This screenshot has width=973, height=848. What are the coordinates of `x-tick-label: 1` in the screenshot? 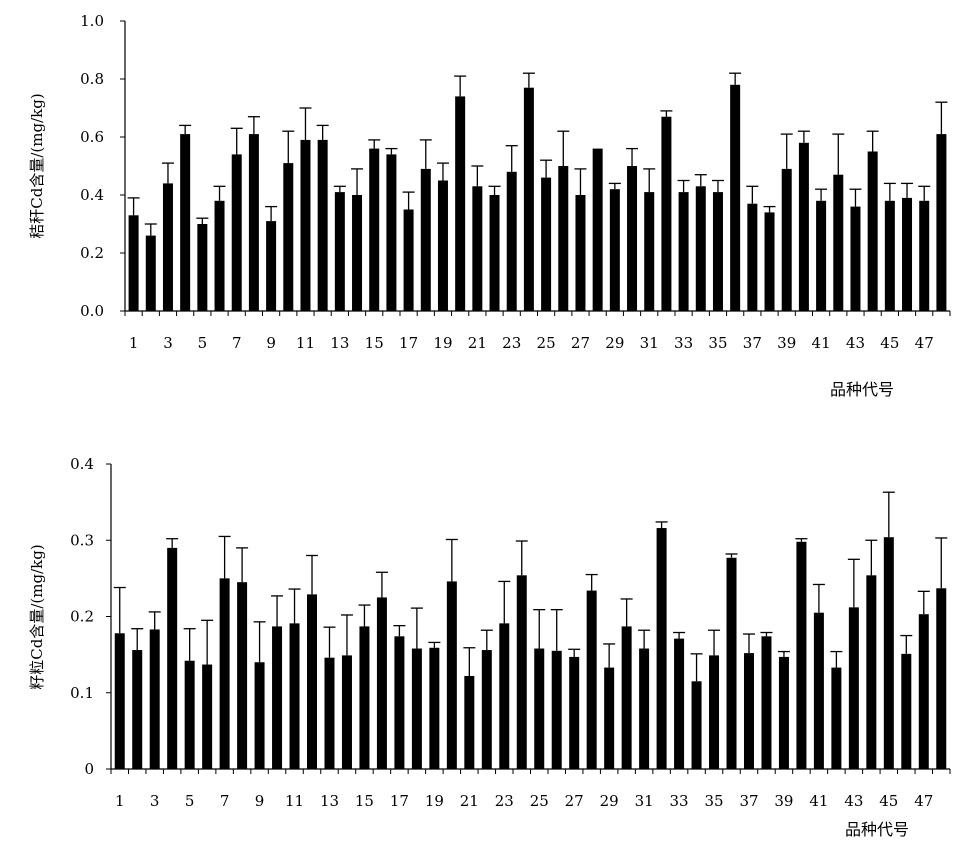 It's located at (120, 801).